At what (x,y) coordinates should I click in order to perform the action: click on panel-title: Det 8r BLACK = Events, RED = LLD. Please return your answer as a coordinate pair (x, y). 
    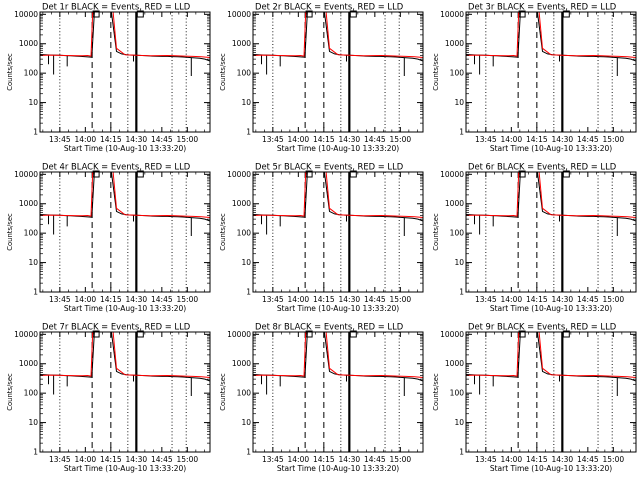
    Looking at the image, I should click on (329, 327).